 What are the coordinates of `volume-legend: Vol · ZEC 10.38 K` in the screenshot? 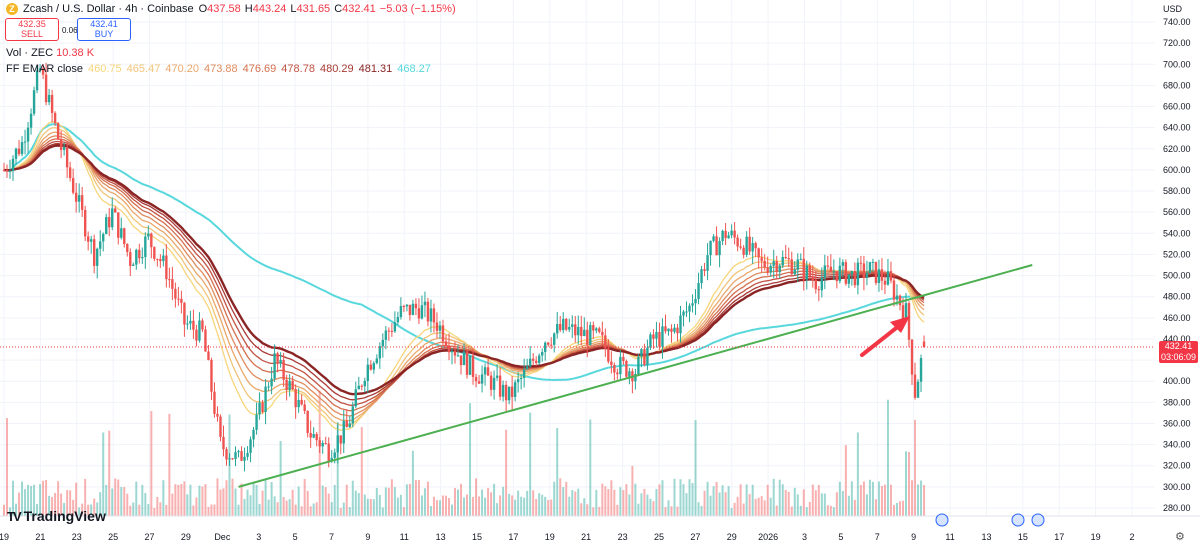 It's located at (50, 53).